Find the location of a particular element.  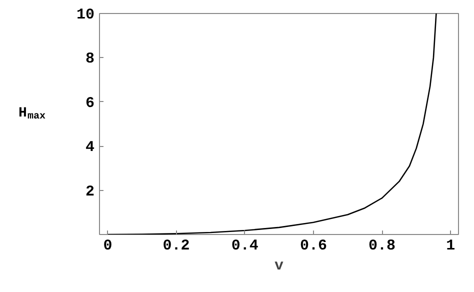

y-tick-label: 2 is located at coordinates (90, 191).